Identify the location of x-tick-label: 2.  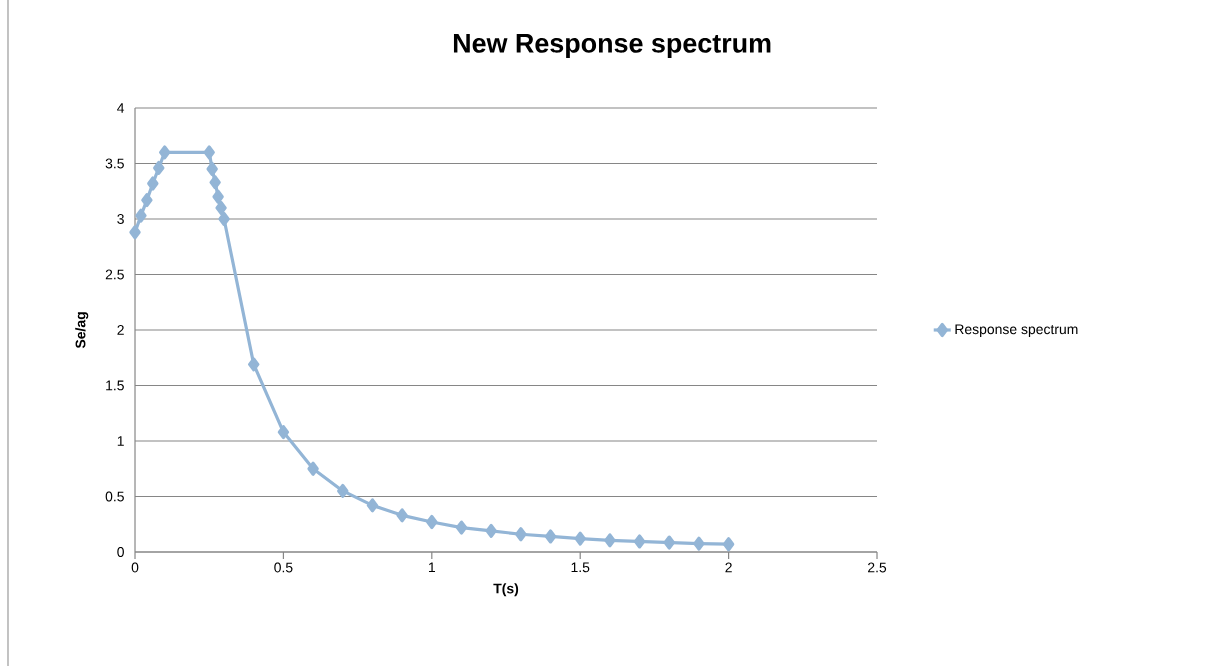
(728, 567).